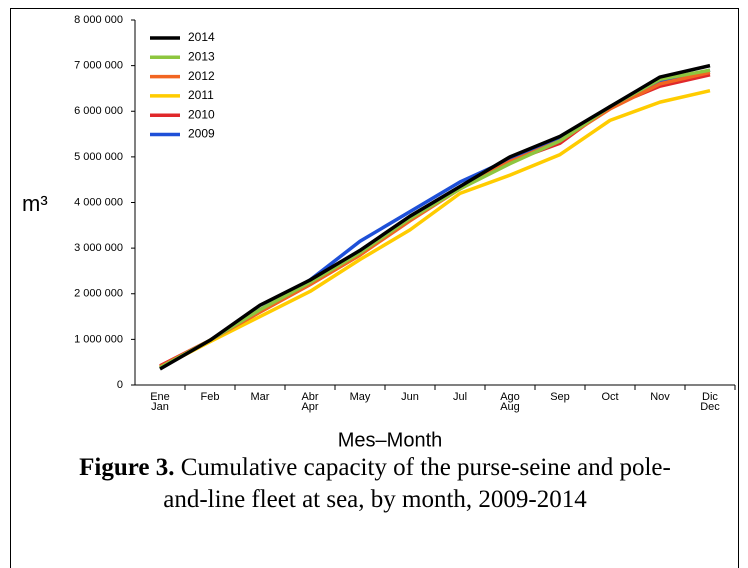 The width and height of the screenshot is (748, 568). What do you see at coordinates (201, 95) in the screenshot?
I see `legend-label: 2011` at bounding box center [201, 95].